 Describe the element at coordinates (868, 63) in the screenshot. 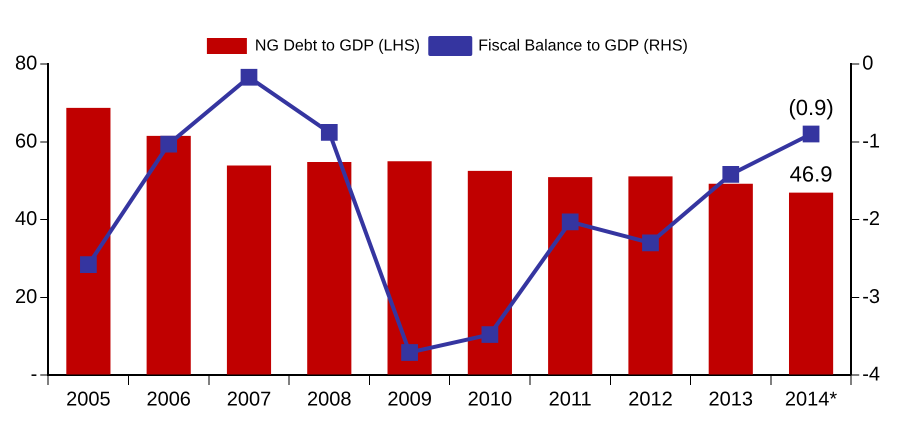

I see `y2-tick-label: 0` at that location.